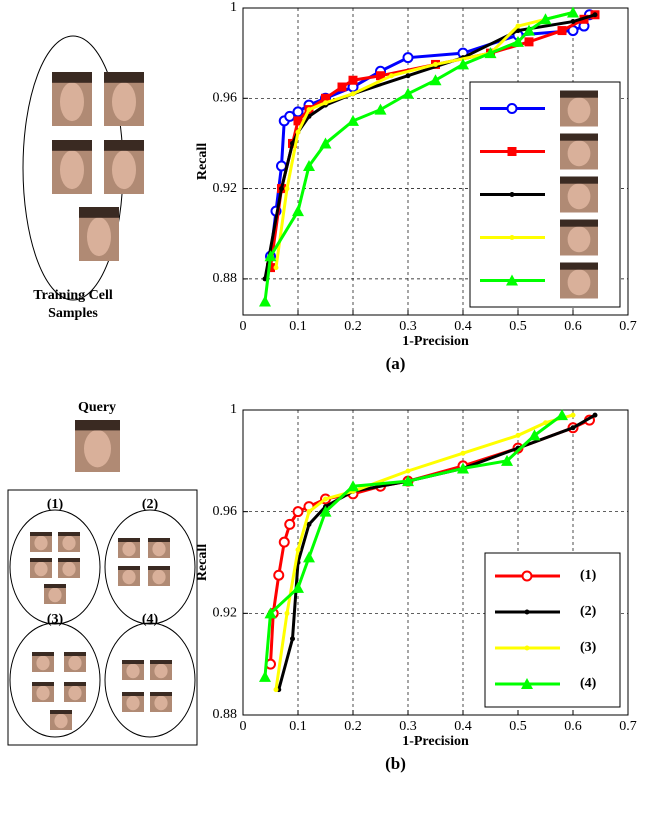 The width and height of the screenshot is (647, 813). Describe the element at coordinates (395, 763) in the screenshot. I see `caption: (b)` at that location.